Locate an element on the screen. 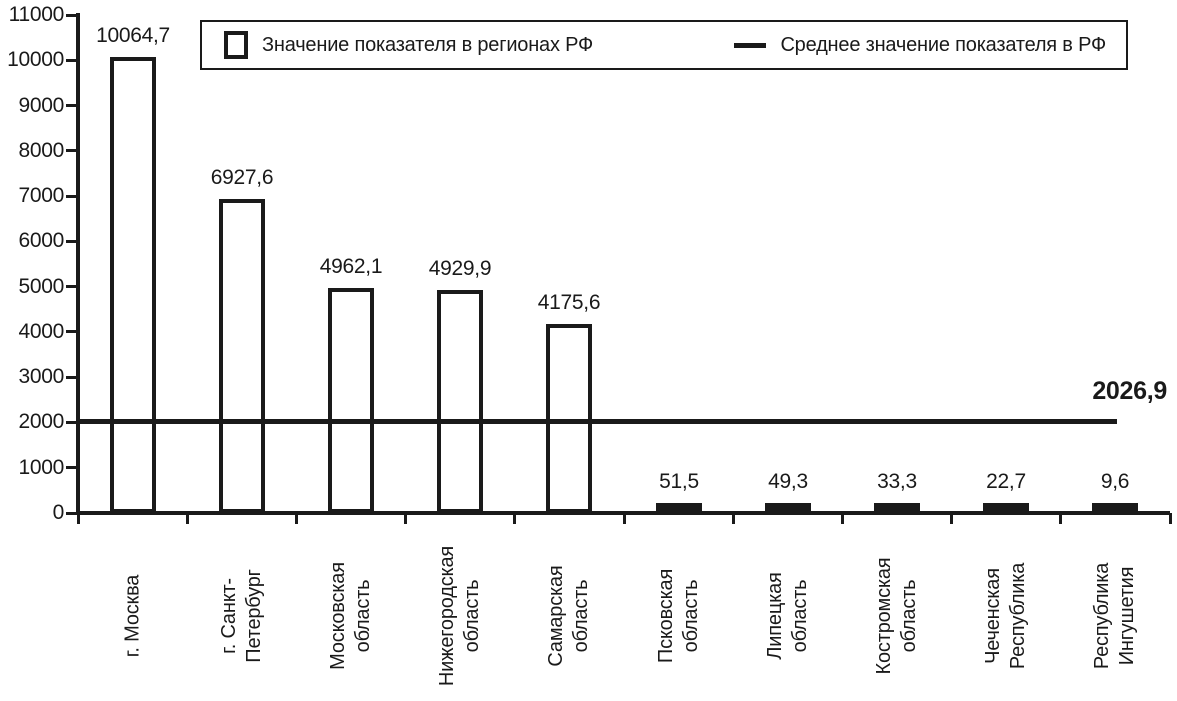  x-category-label-line: г. Москва is located at coordinates (132, 616).